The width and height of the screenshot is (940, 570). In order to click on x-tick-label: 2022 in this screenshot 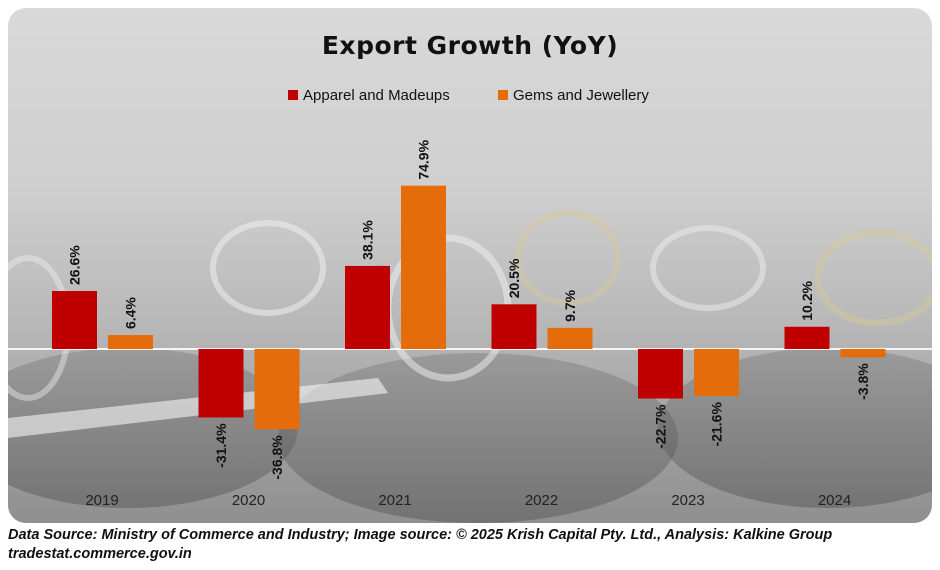, I will do `click(541, 500)`.